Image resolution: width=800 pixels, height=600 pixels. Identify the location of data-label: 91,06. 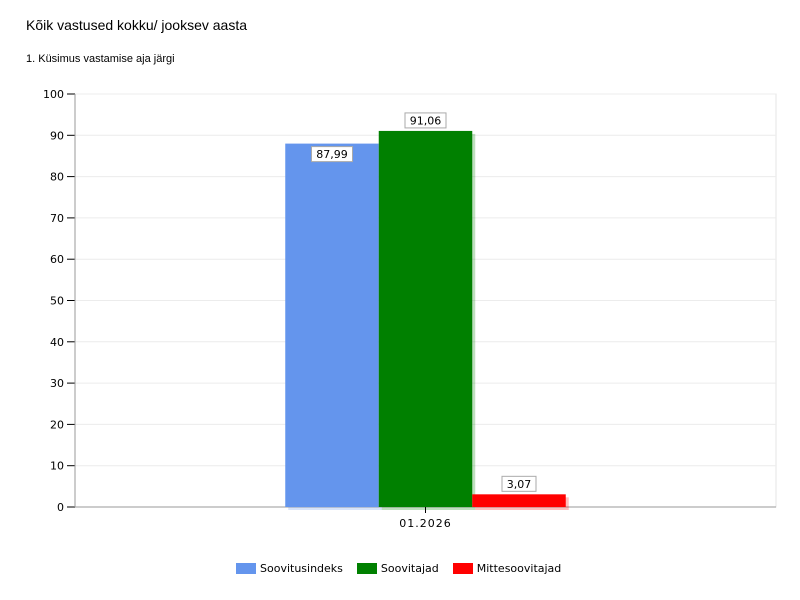
(426, 120).